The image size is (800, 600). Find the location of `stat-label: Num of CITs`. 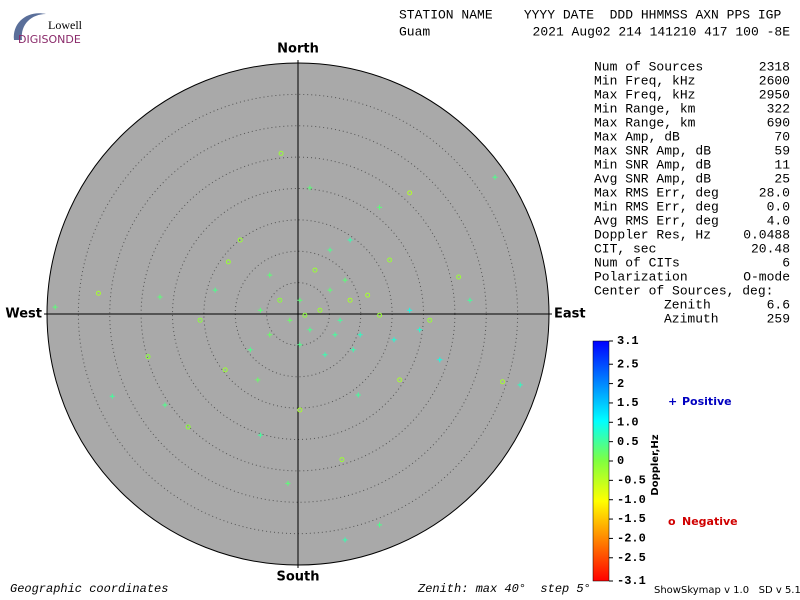

stat-label: Num of CITs is located at coordinates (637, 262).